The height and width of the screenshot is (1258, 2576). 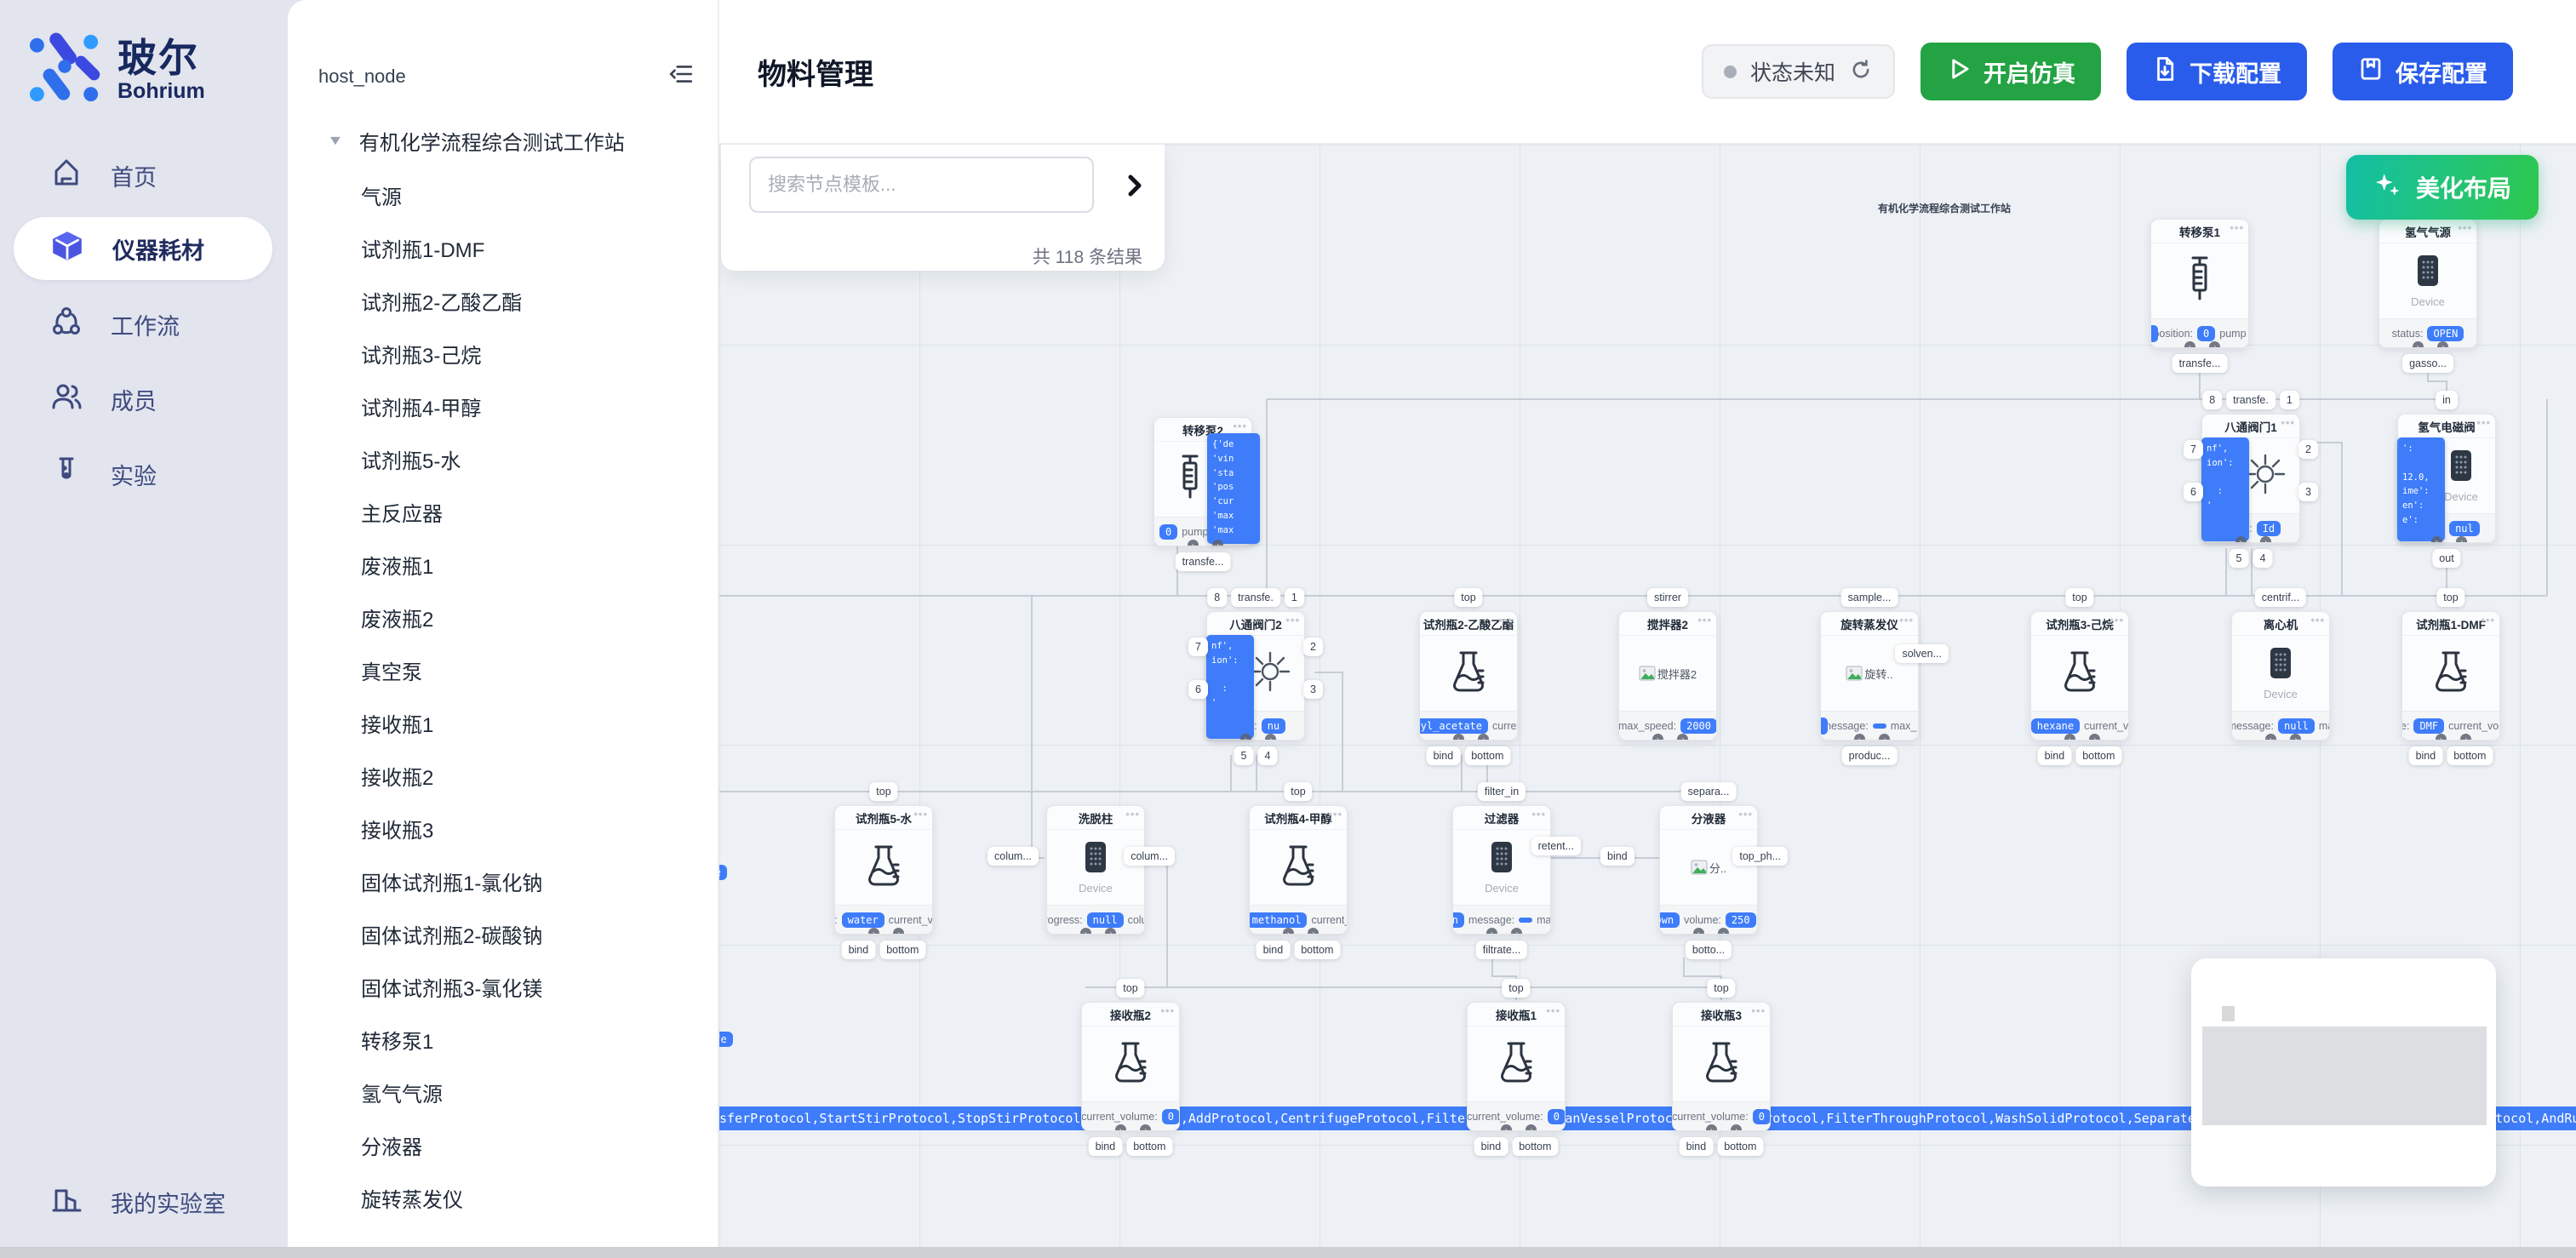 What do you see at coordinates (2423, 71) in the screenshot?
I see `save-button: 保存配置` at bounding box center [2423, 71].